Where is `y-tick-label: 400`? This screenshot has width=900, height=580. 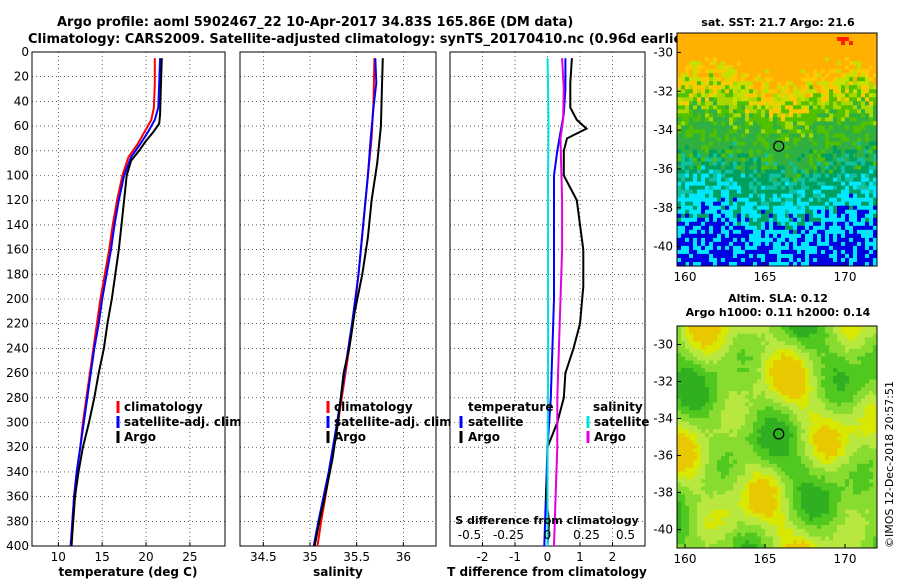
y-tick-label: 400 is located at coordinates (17, 546).